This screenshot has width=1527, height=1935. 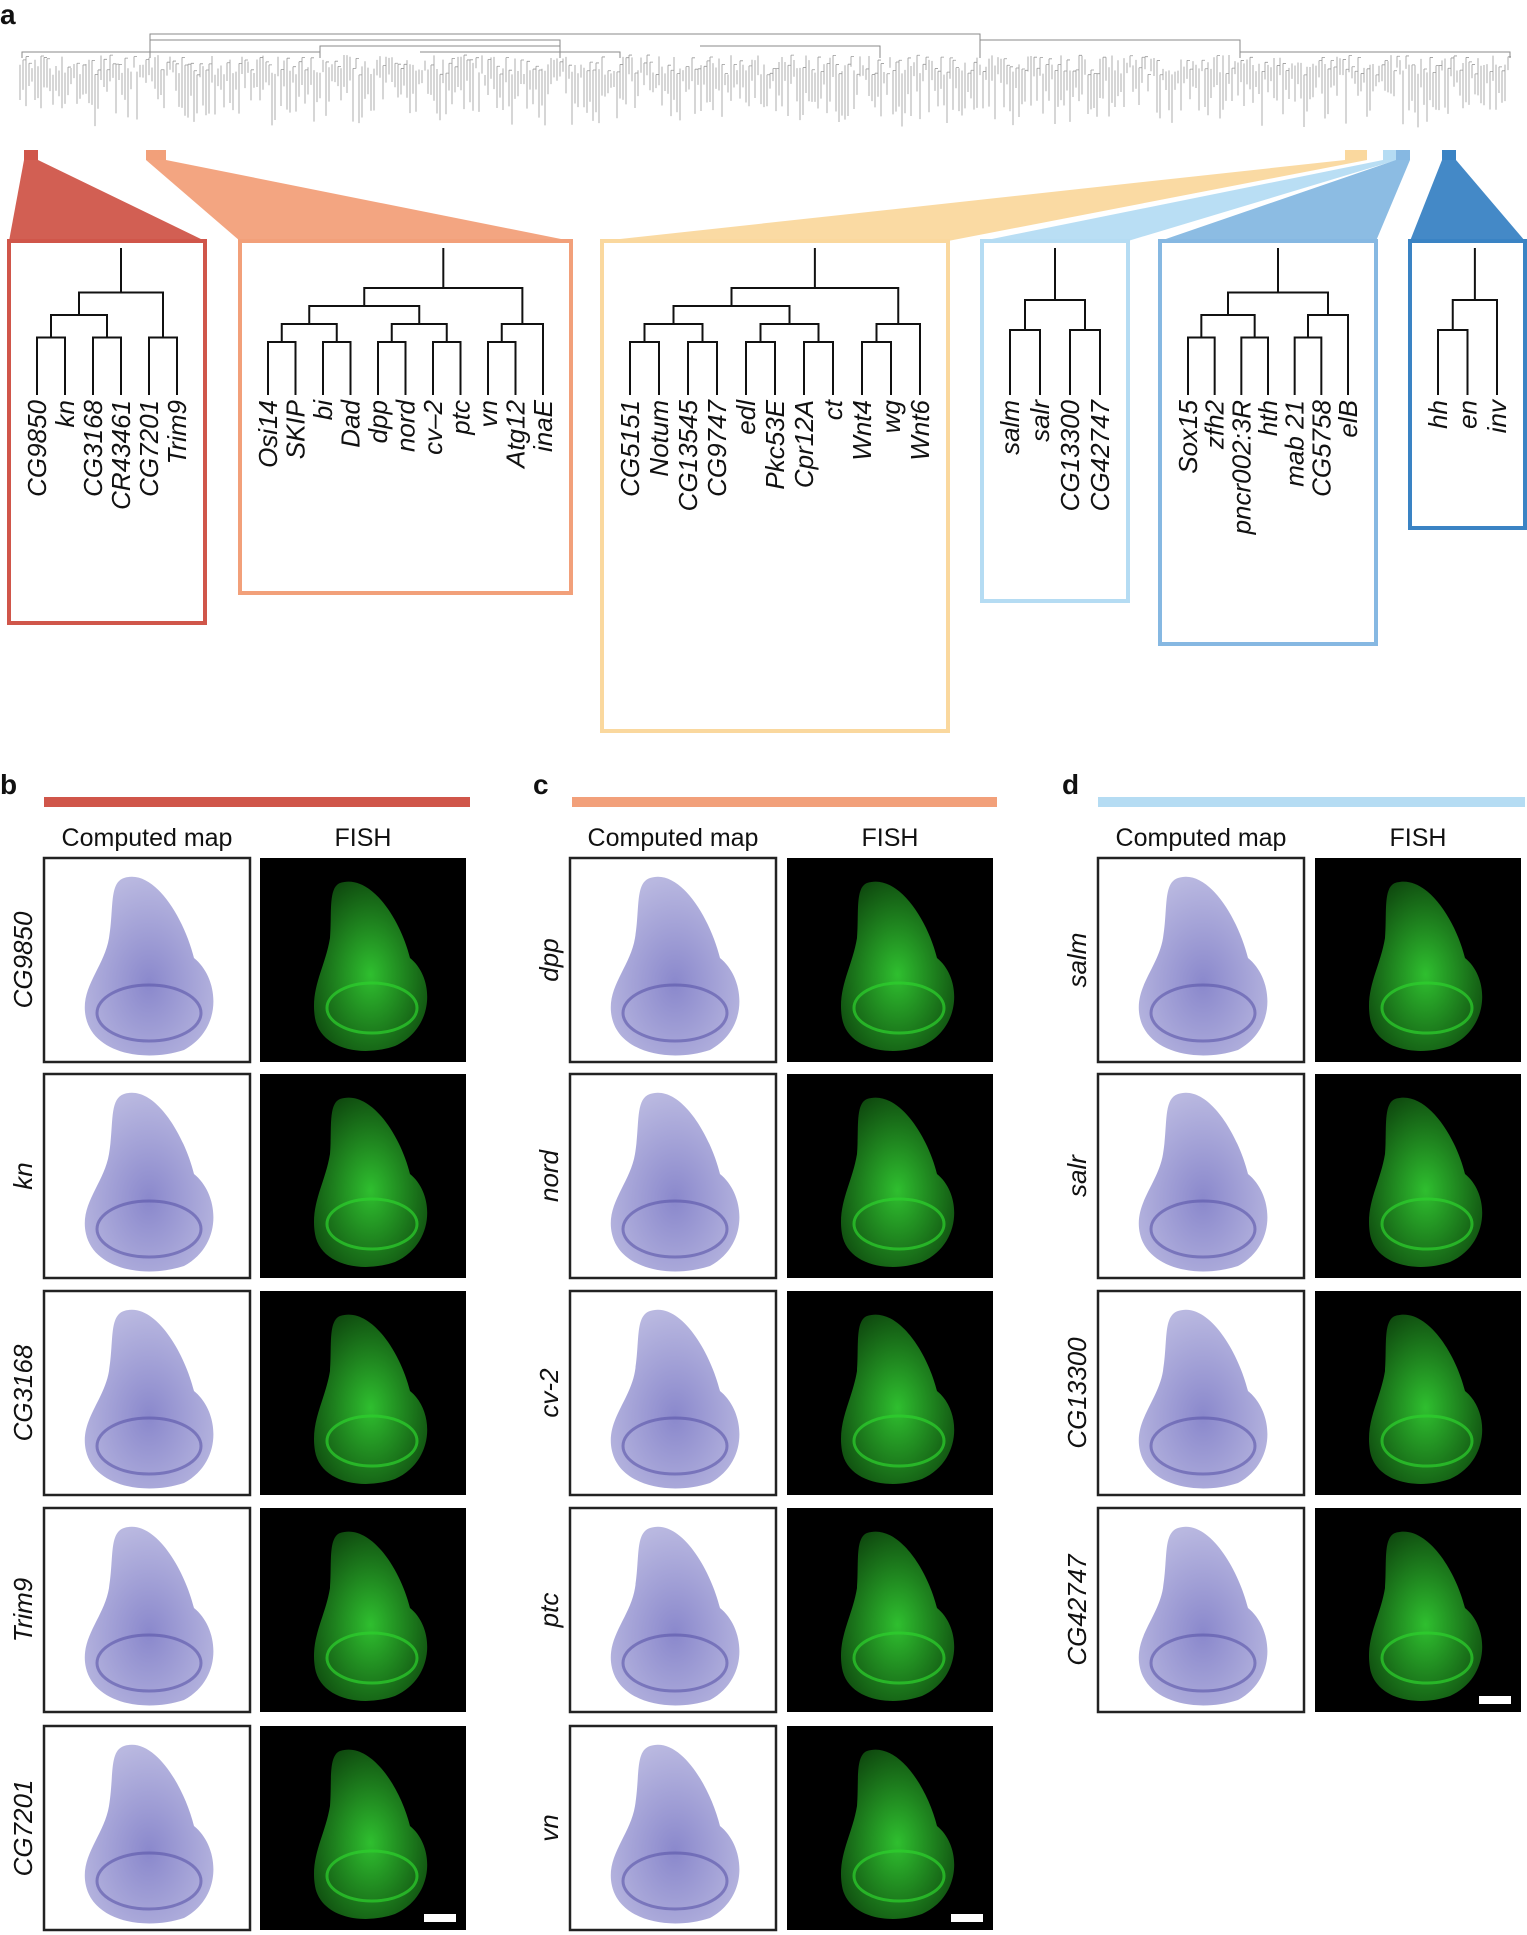 I want to click on row-gene-label: dpp, so click(x=549, y=959).